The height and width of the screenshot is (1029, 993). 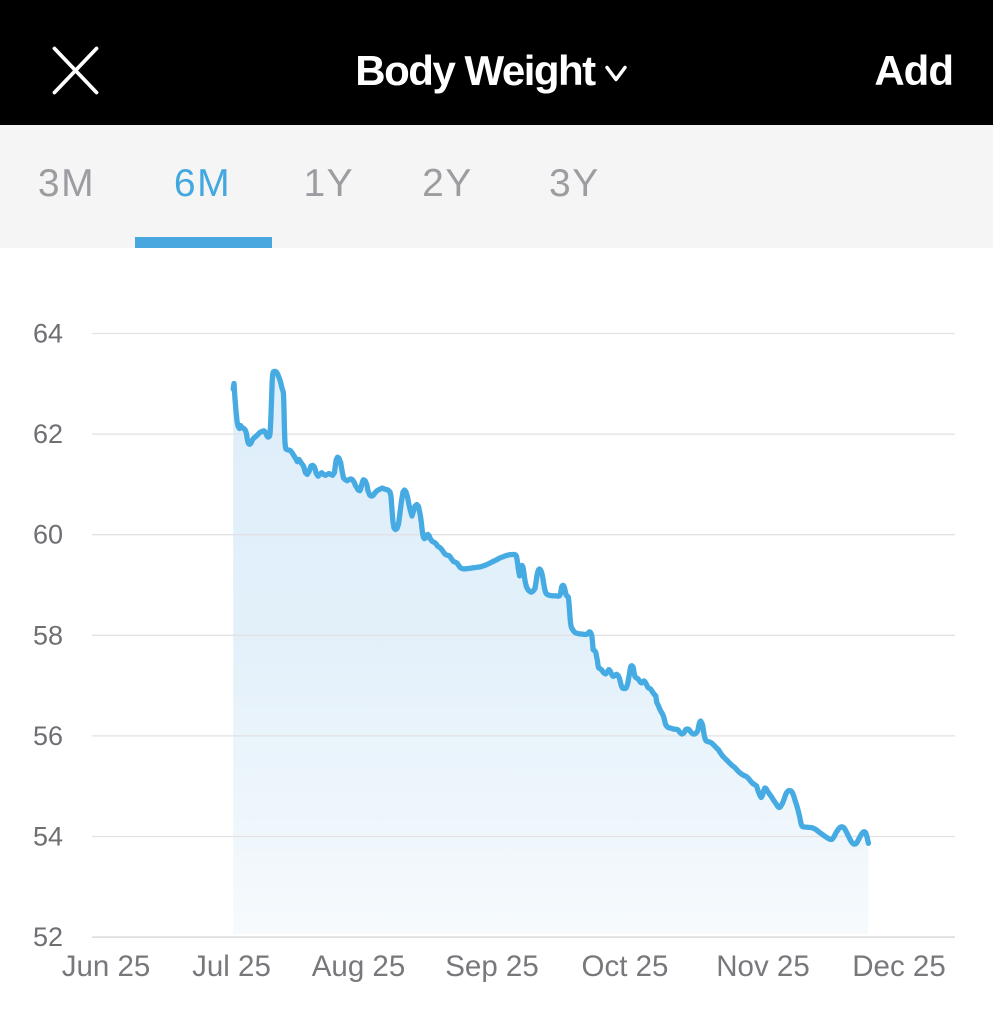 I want to click on svg-text: Dec 25, so click(x=898, y=966).